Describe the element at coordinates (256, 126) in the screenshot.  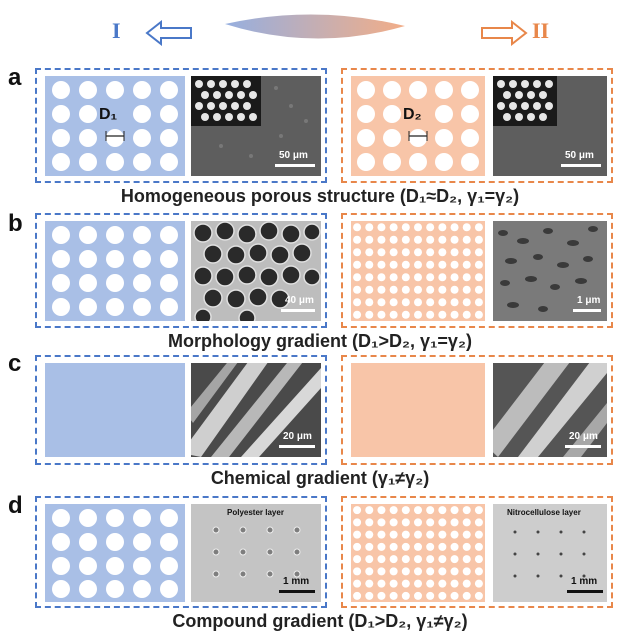
I see `panel-a-left-sem-image: 50 μm` at that location.